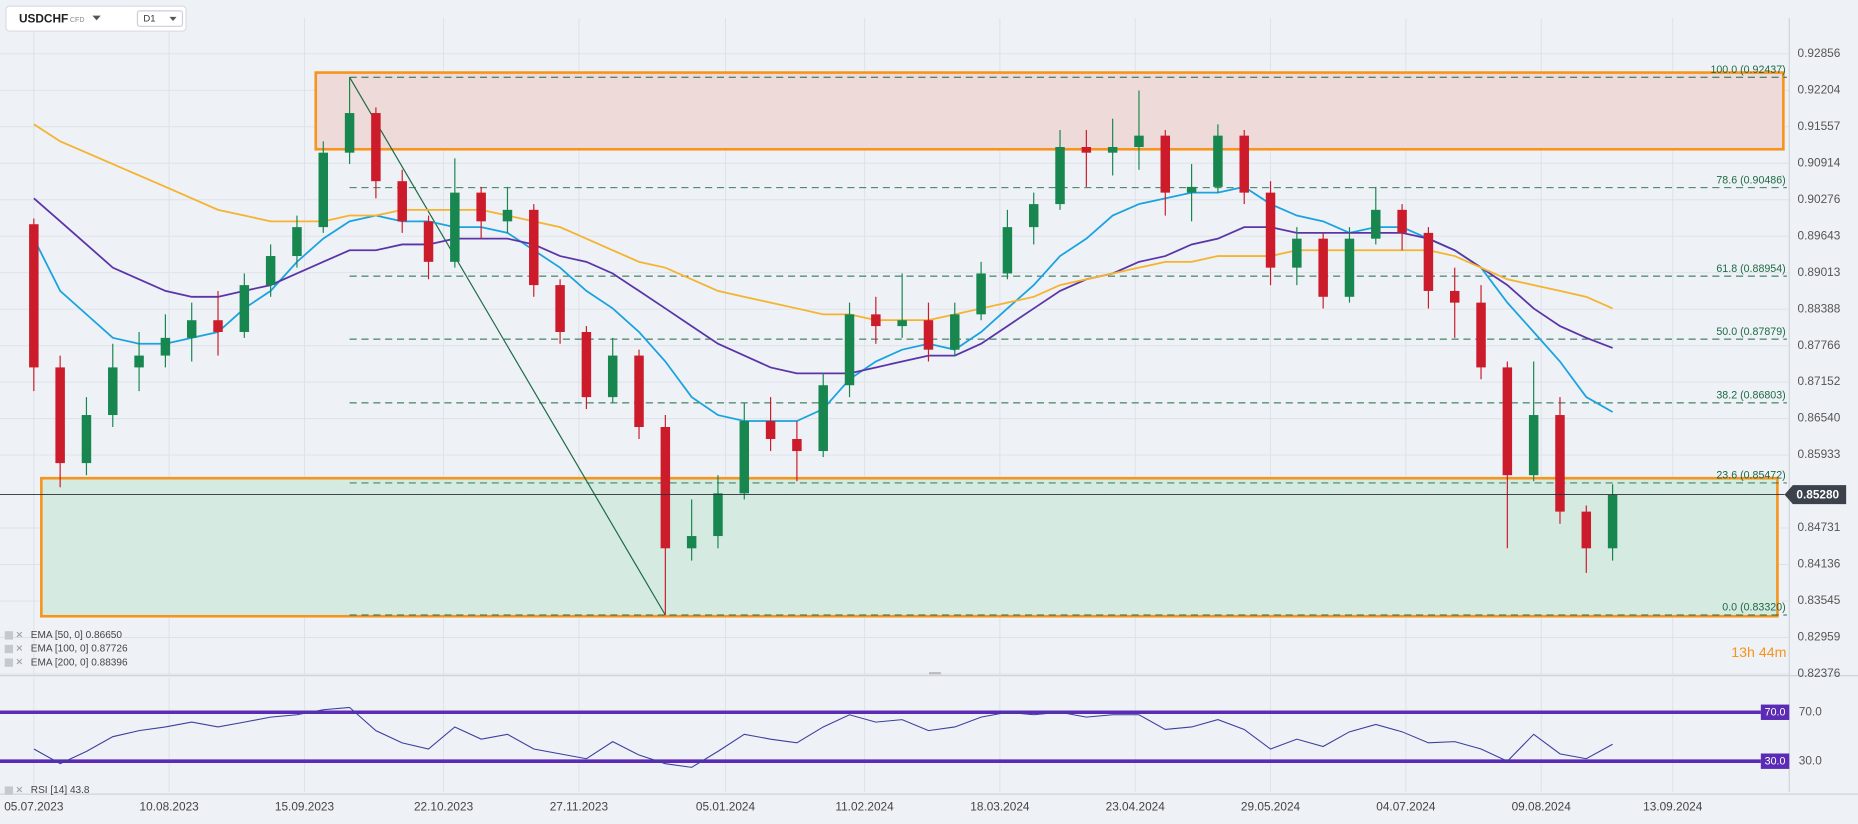 The height and width of the screenshot is (824, 1858). What do you see at coordinates (507, 346) in the screenshot?
I see `fib-trendline` at bounding box center [507, 346].